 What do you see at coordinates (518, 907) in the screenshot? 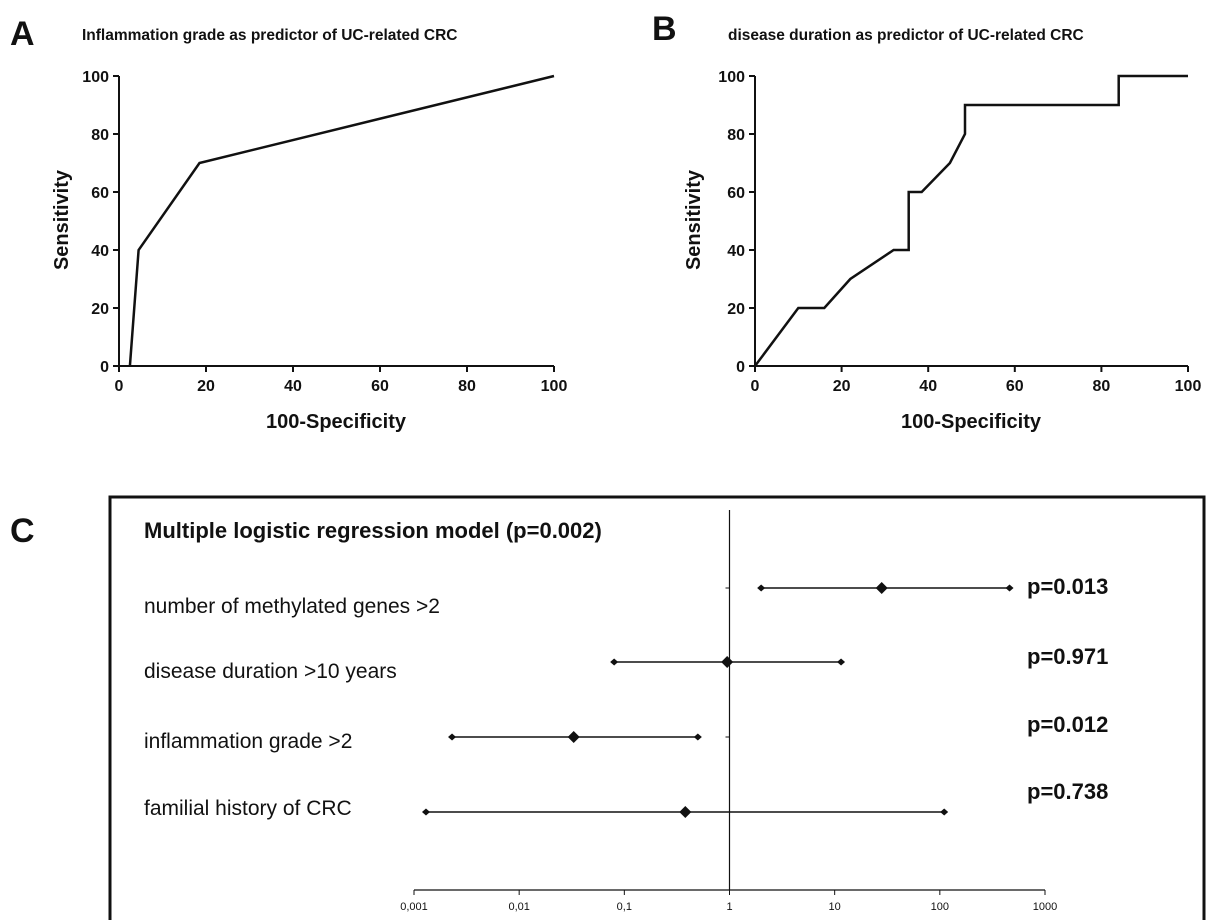
I see `forest-x-tick-label: 0,01` at bounding box center [518, 907].